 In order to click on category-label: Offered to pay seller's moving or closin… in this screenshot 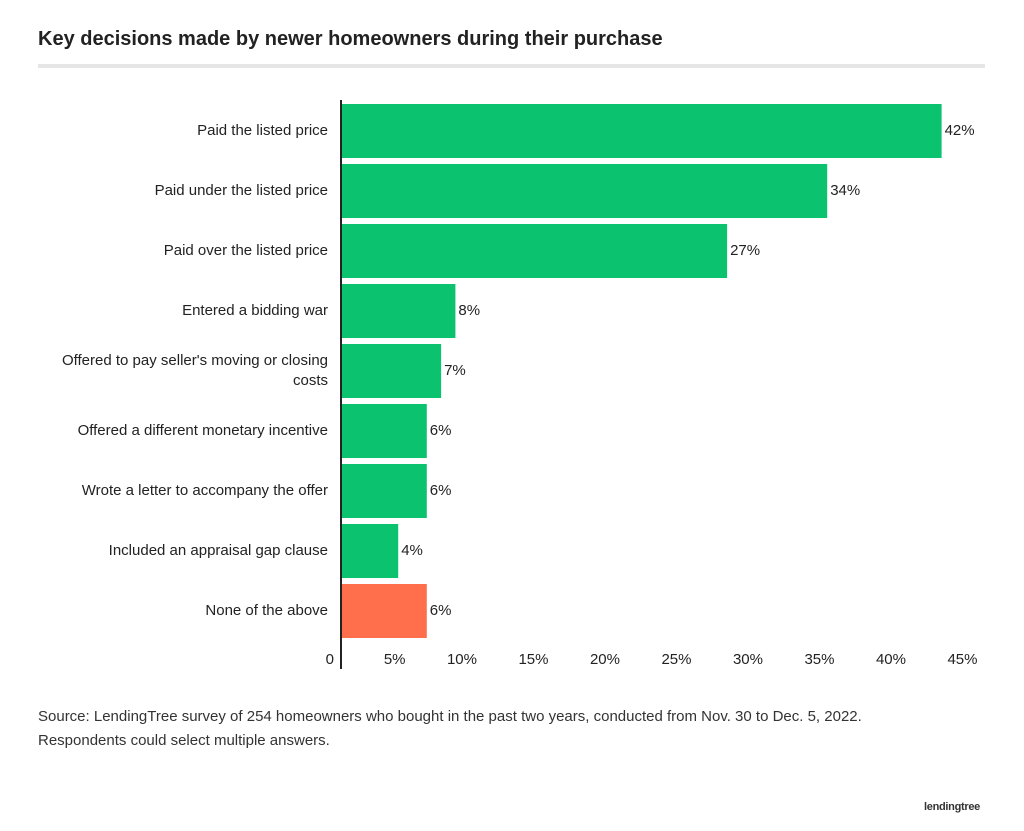, I will do `click(194, 370)`.